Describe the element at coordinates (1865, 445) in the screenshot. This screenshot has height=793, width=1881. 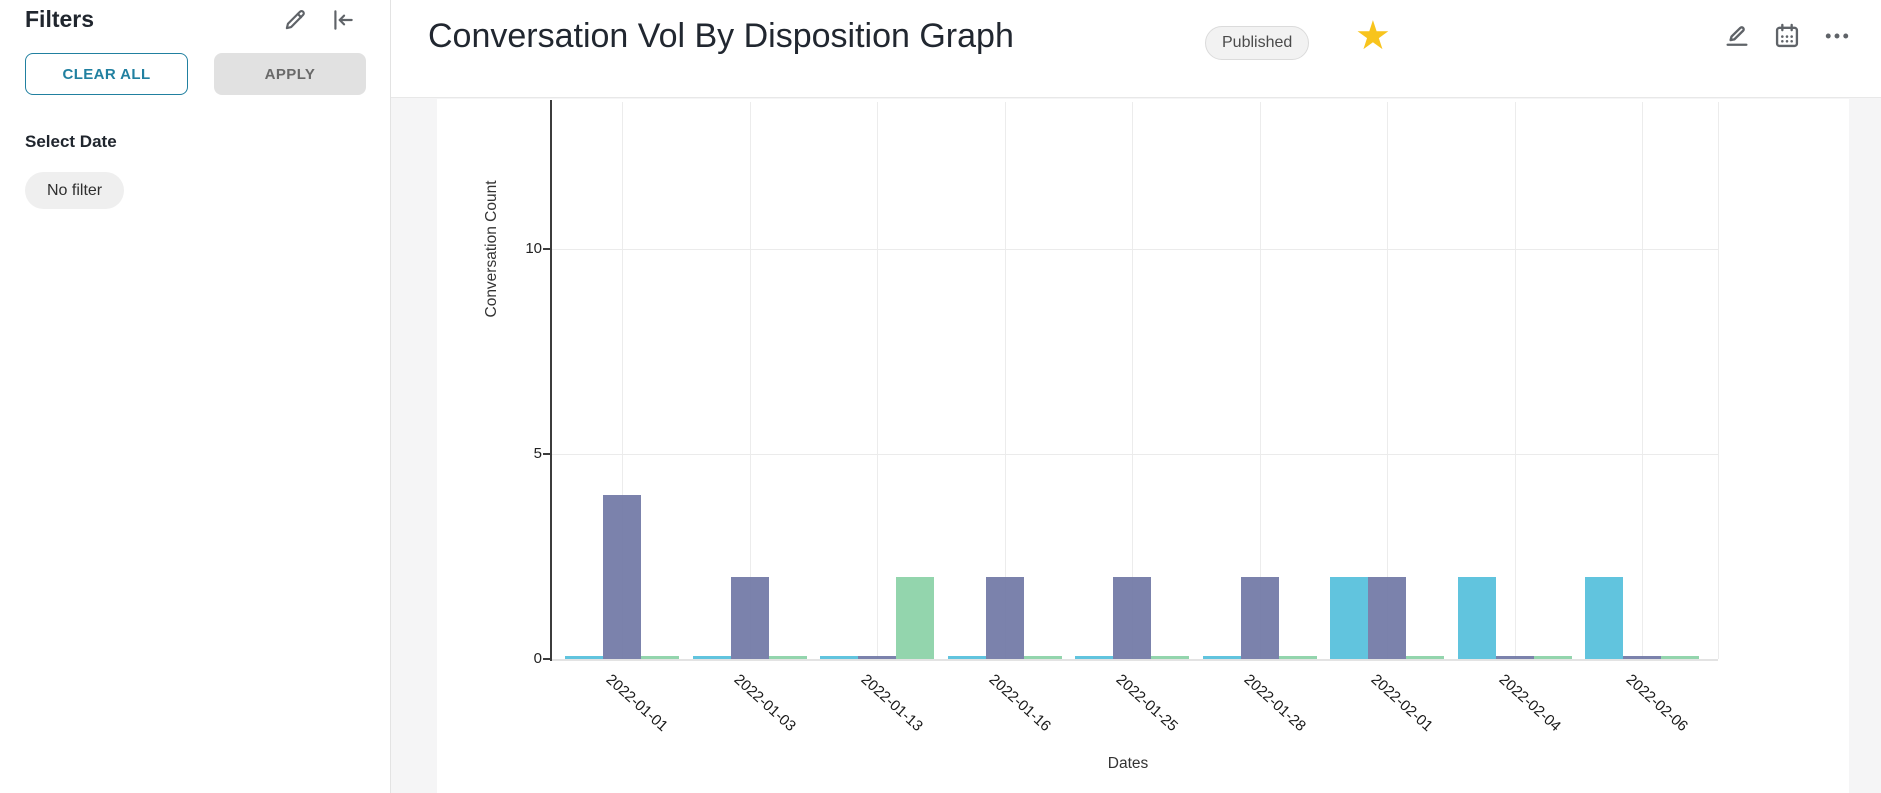
I see `right-gutter` at that location.